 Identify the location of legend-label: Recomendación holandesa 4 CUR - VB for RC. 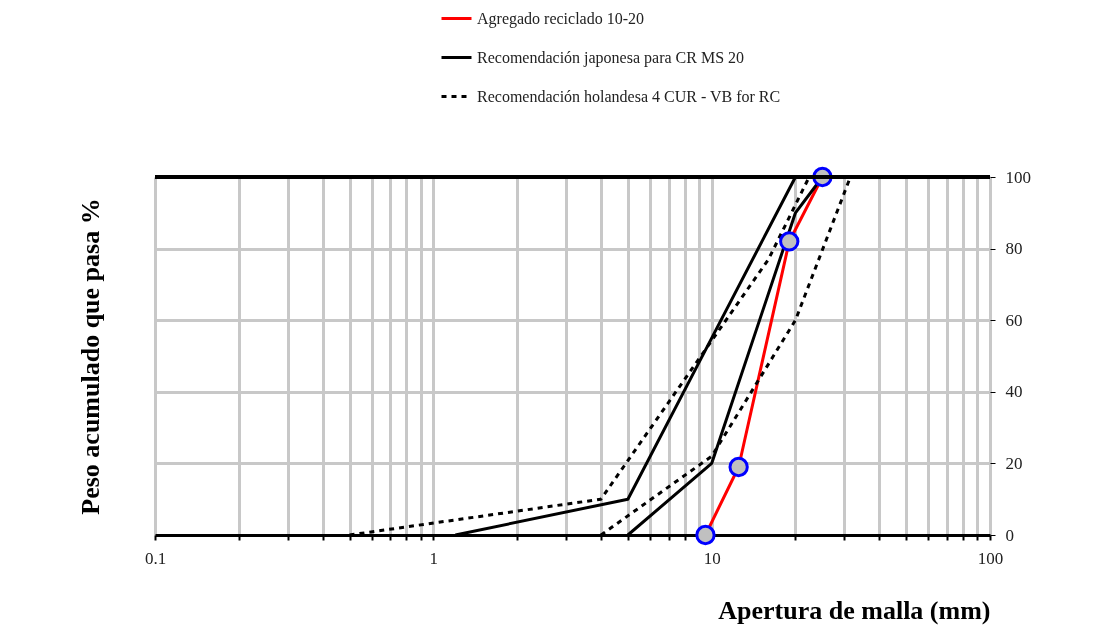
(629, 96).